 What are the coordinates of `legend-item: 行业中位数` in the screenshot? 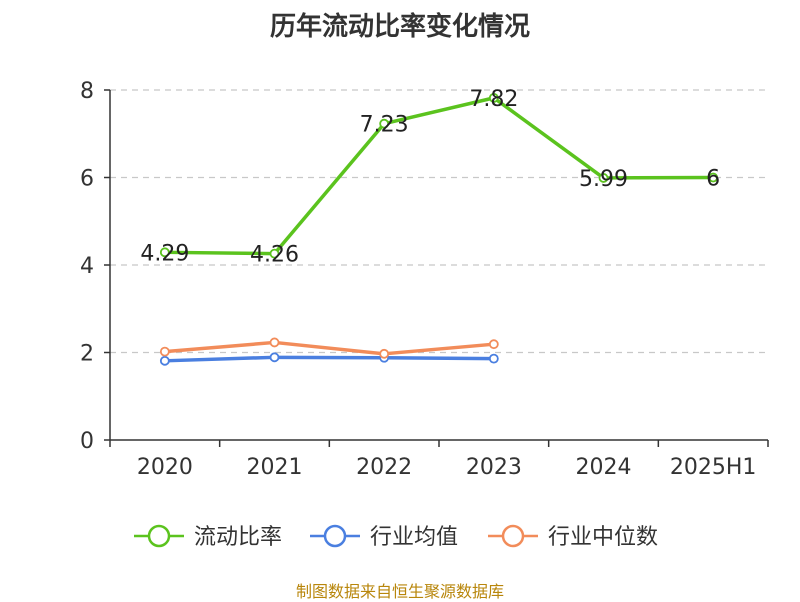 It's located at (573, 537).